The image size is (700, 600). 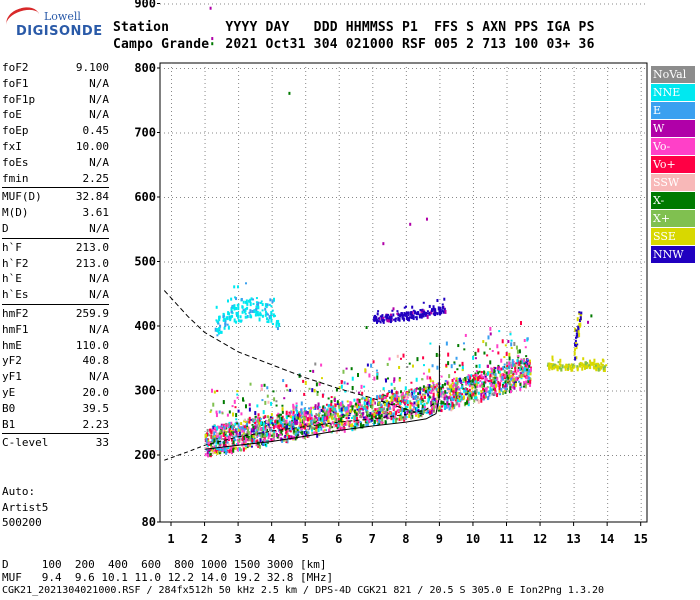 I want to click on x-tick-label: 10, so click(x=473, y=539).